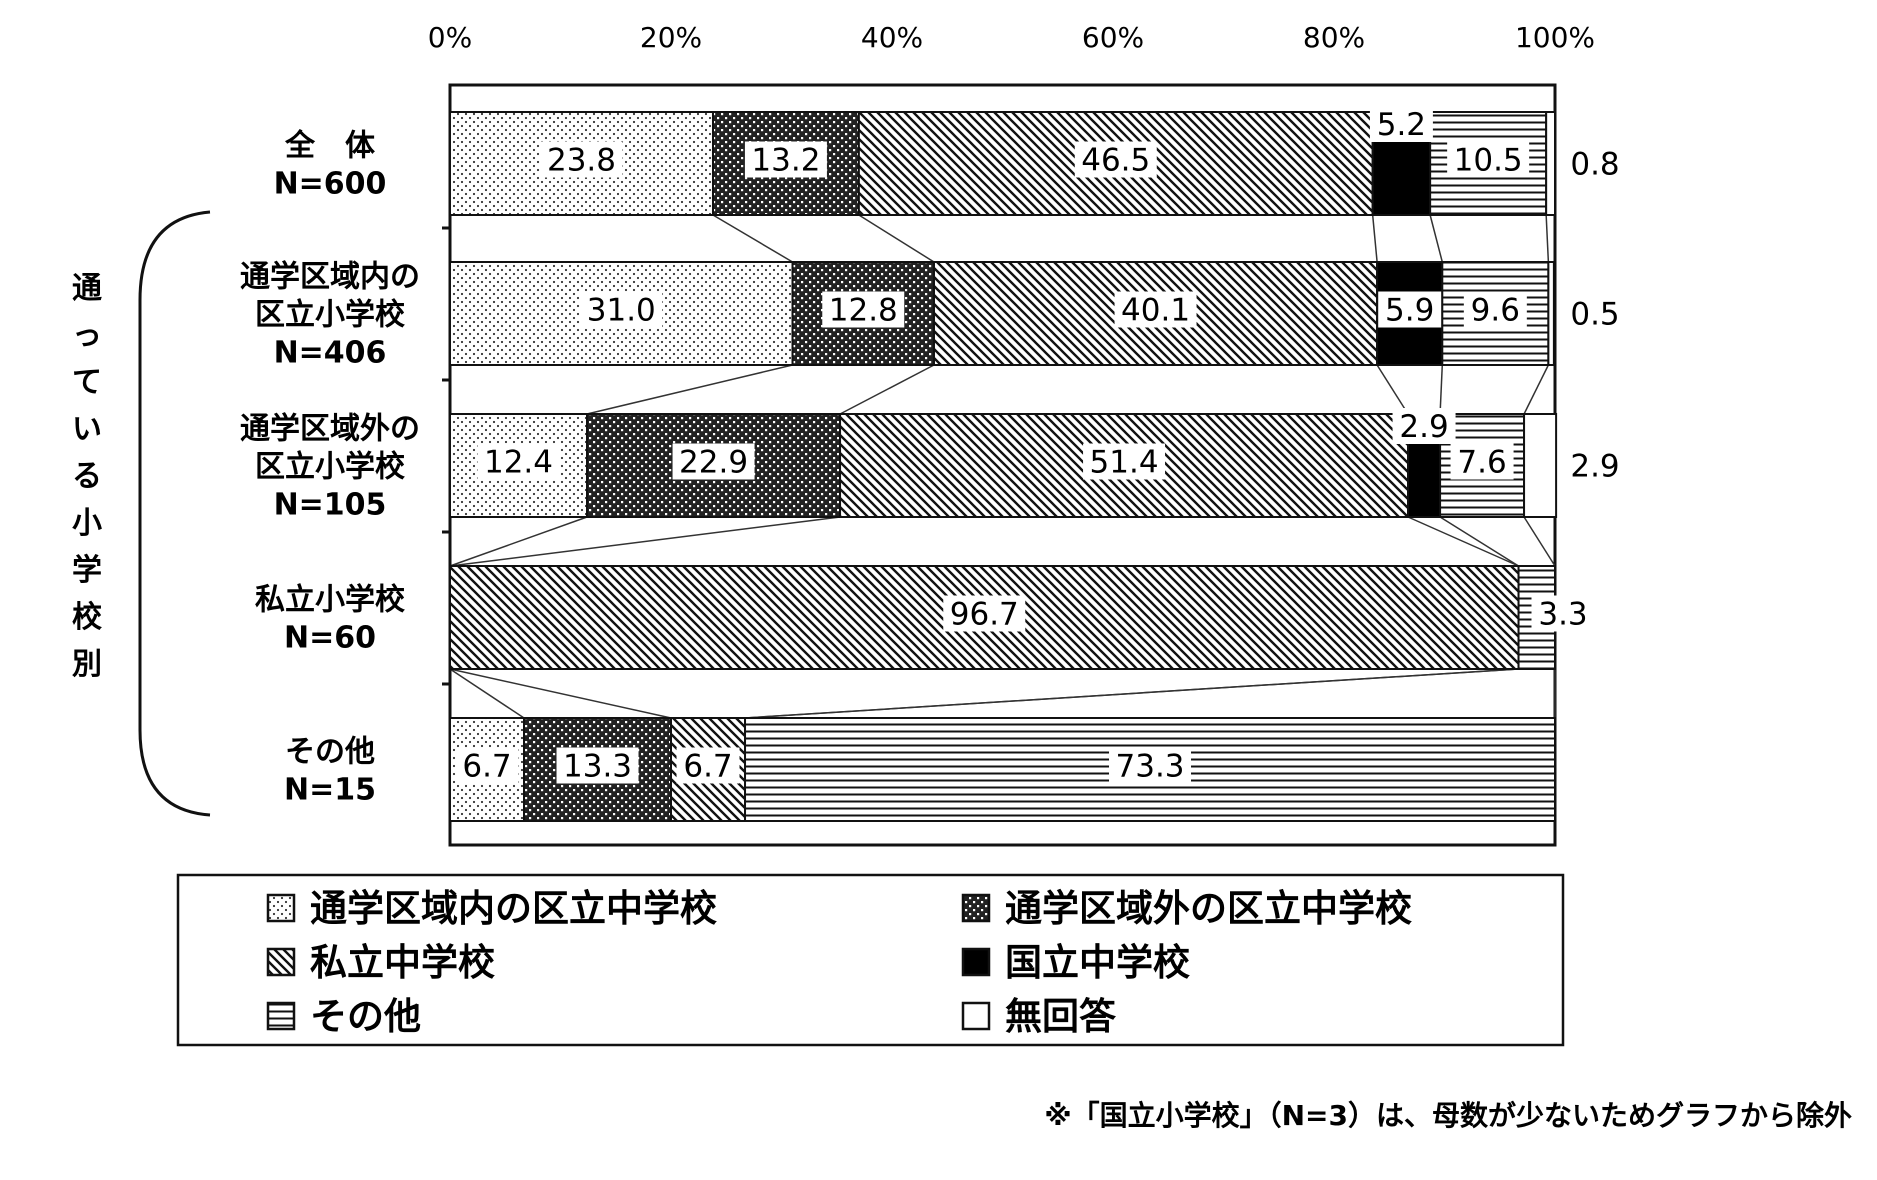  What do you see at coordinates (330, 353) in the screenshot?
I see `category-label: N=406` at bounding box center [330, 353].